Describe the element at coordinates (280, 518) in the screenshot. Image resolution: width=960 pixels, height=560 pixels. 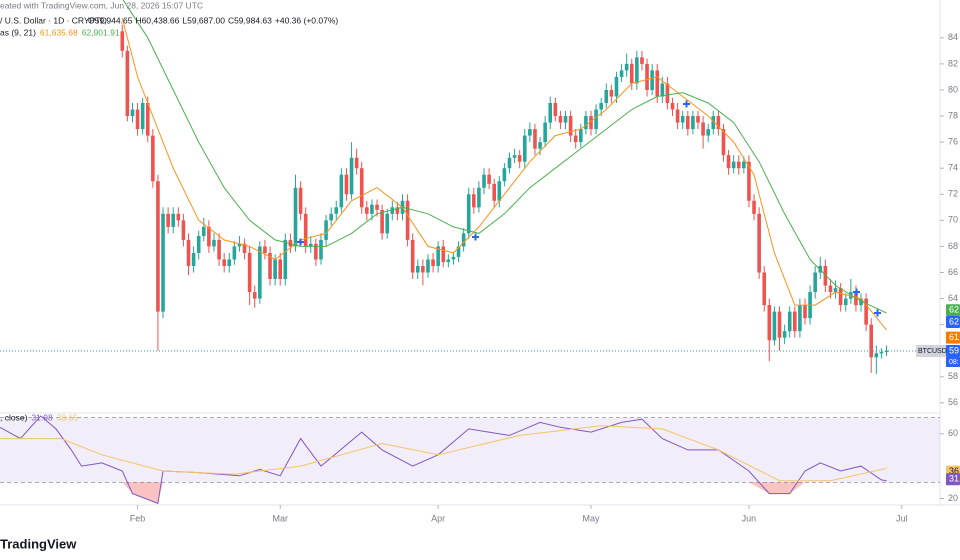
I see `x-tick-label: Mar` at that location.